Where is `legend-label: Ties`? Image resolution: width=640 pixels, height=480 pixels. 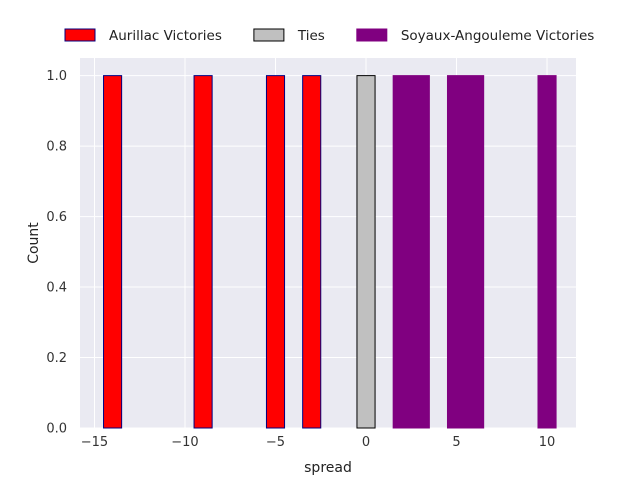
legend-label: Ties is located at coordinates (311, 36).